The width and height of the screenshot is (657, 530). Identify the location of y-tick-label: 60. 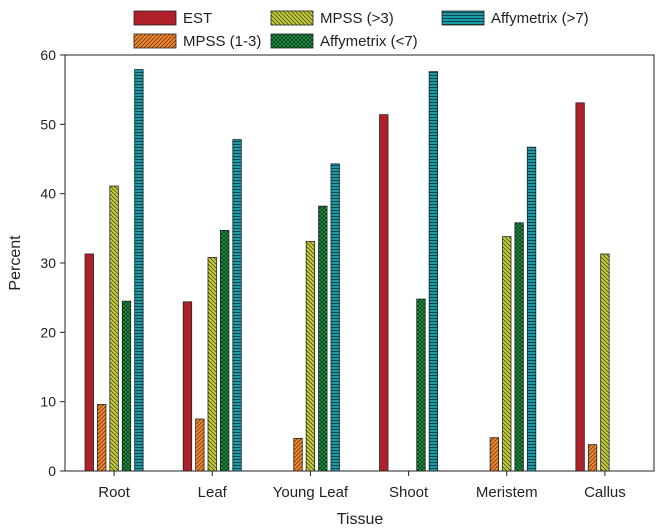
(48, 55).